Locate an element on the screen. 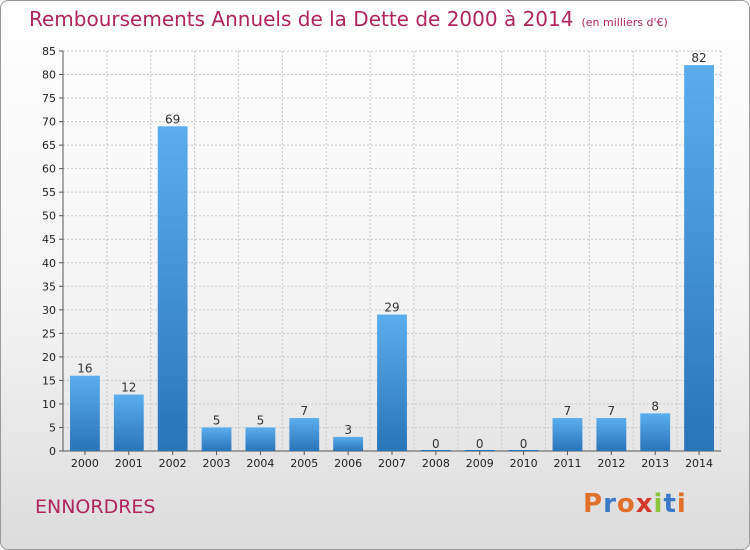 Image resolution: width=750 pixels, height=550 pixels. bar-value-label: 3 is located at coordinates (348, 430).